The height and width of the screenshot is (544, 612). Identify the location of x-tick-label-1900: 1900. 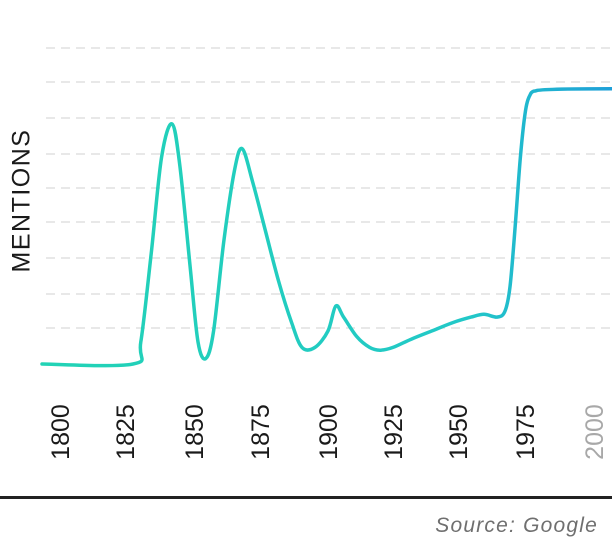
(329, 432).